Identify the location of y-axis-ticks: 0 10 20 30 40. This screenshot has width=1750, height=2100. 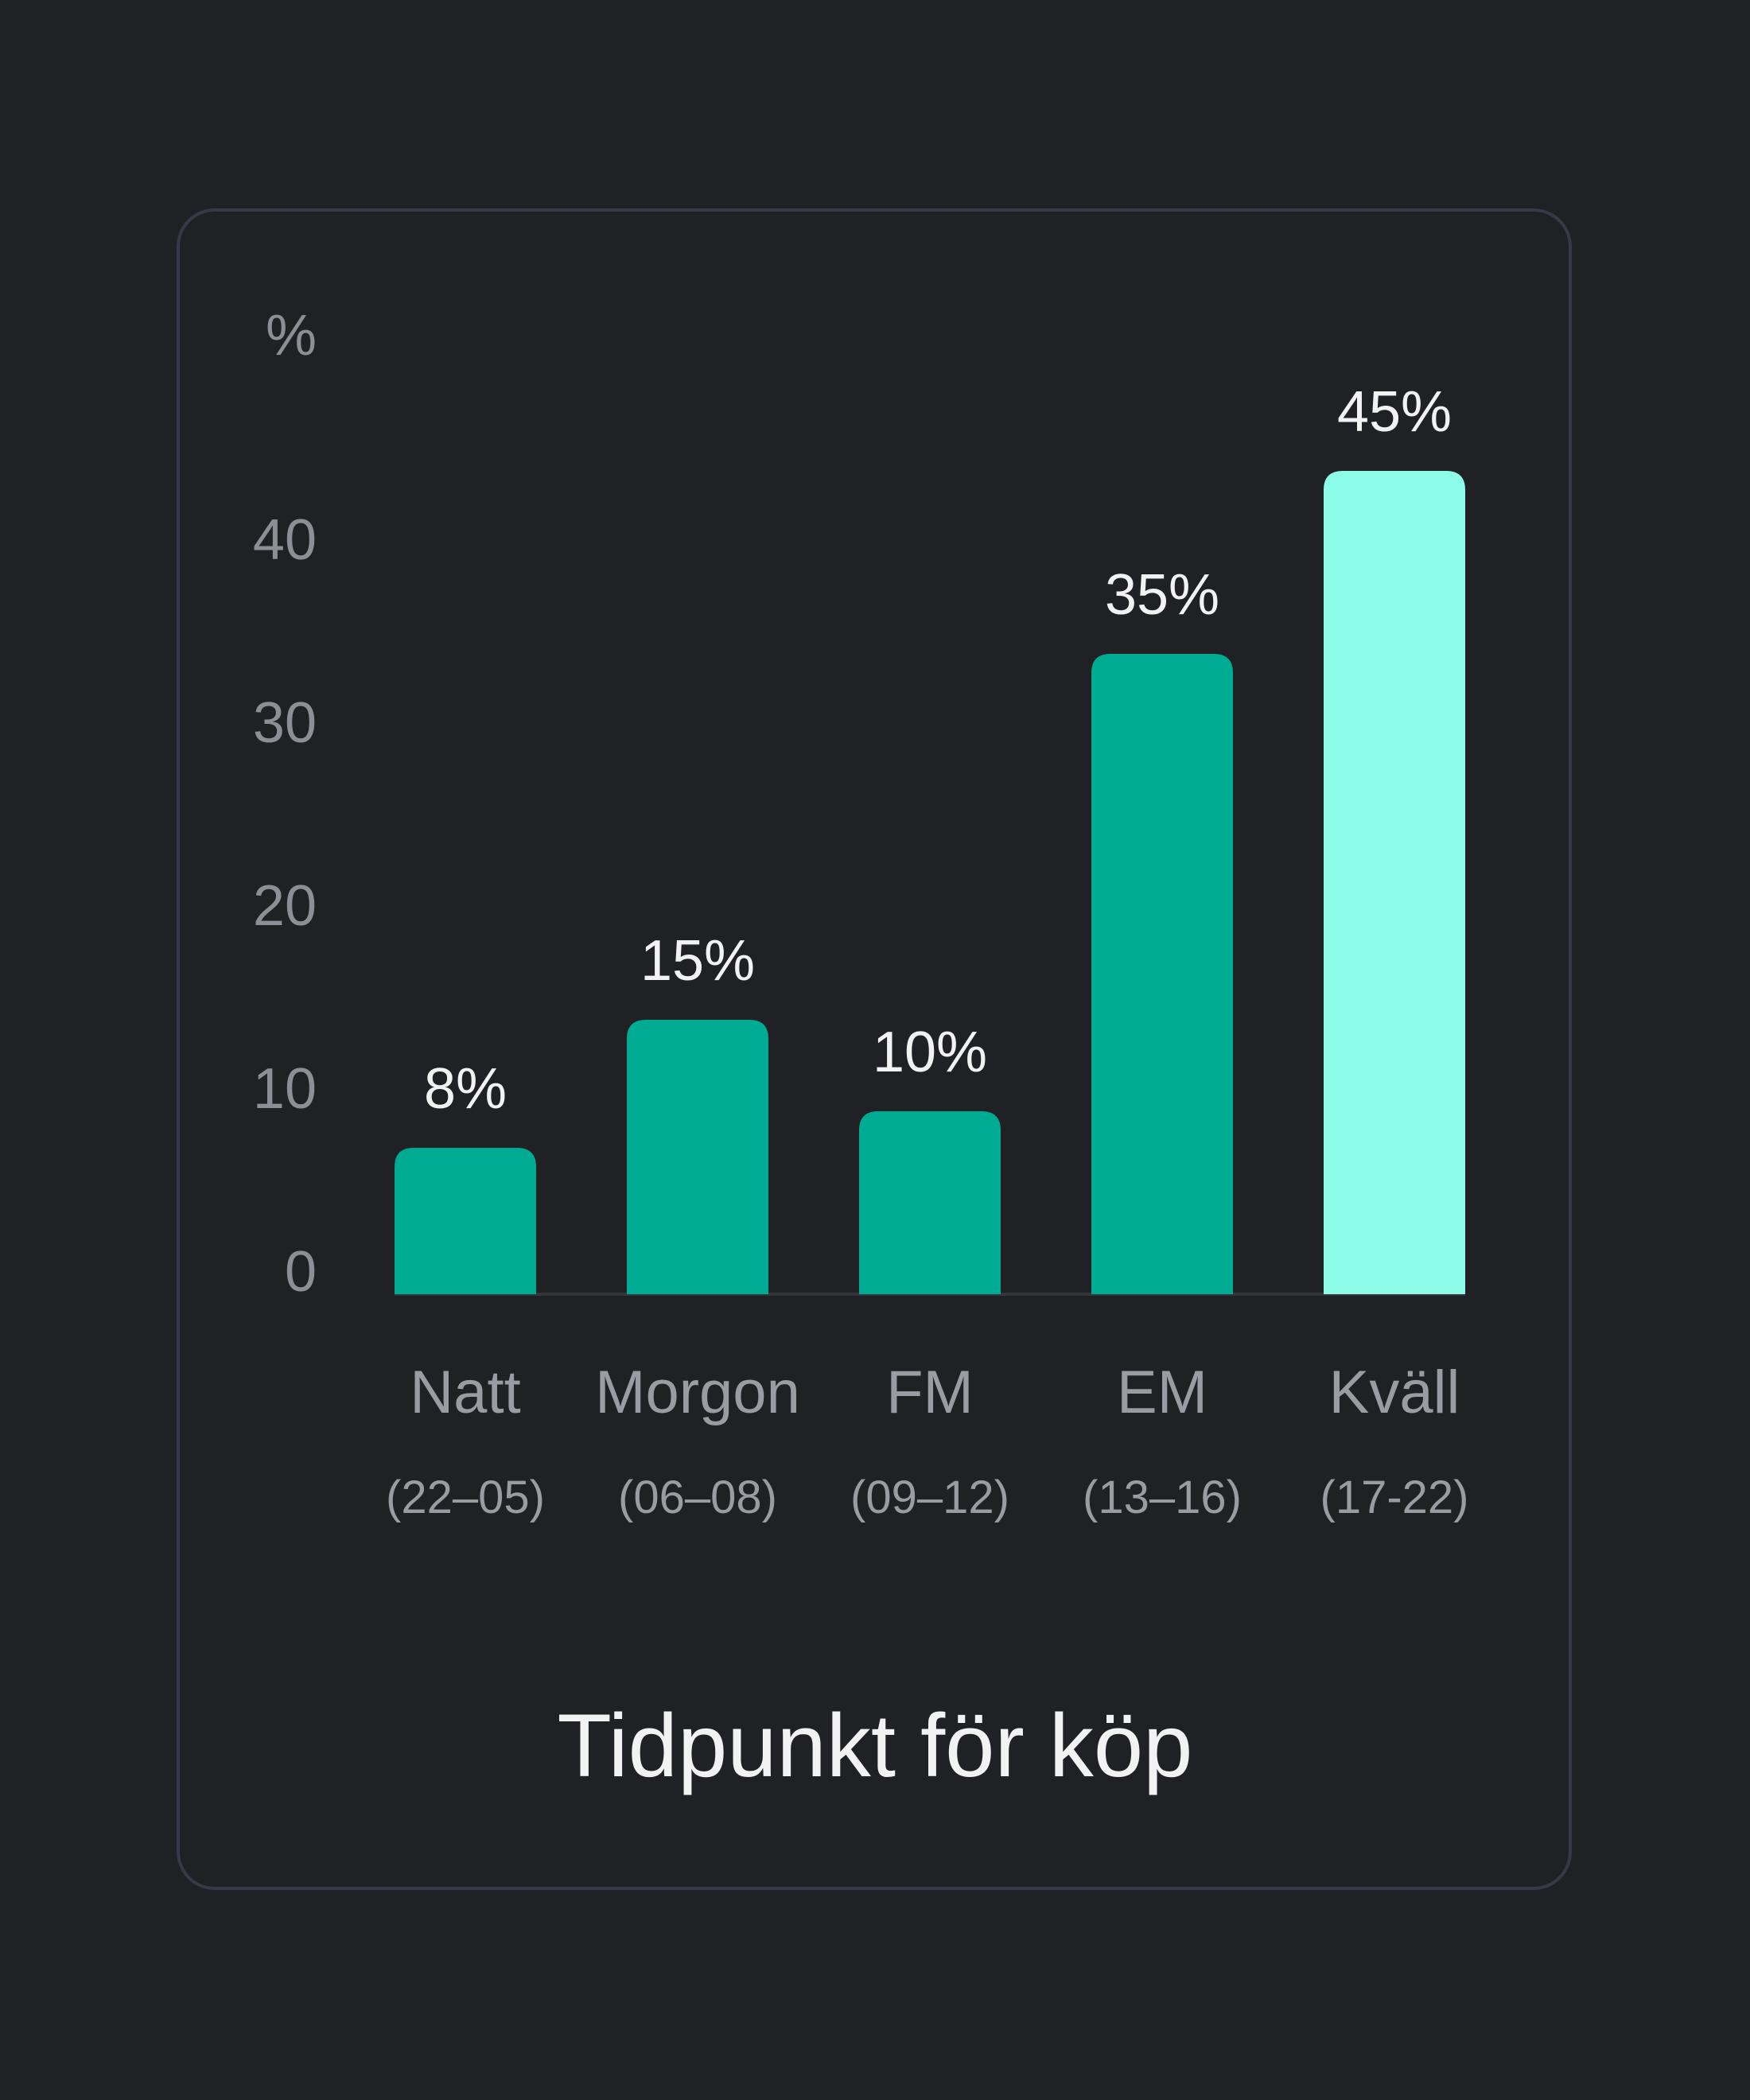
(285, 906).